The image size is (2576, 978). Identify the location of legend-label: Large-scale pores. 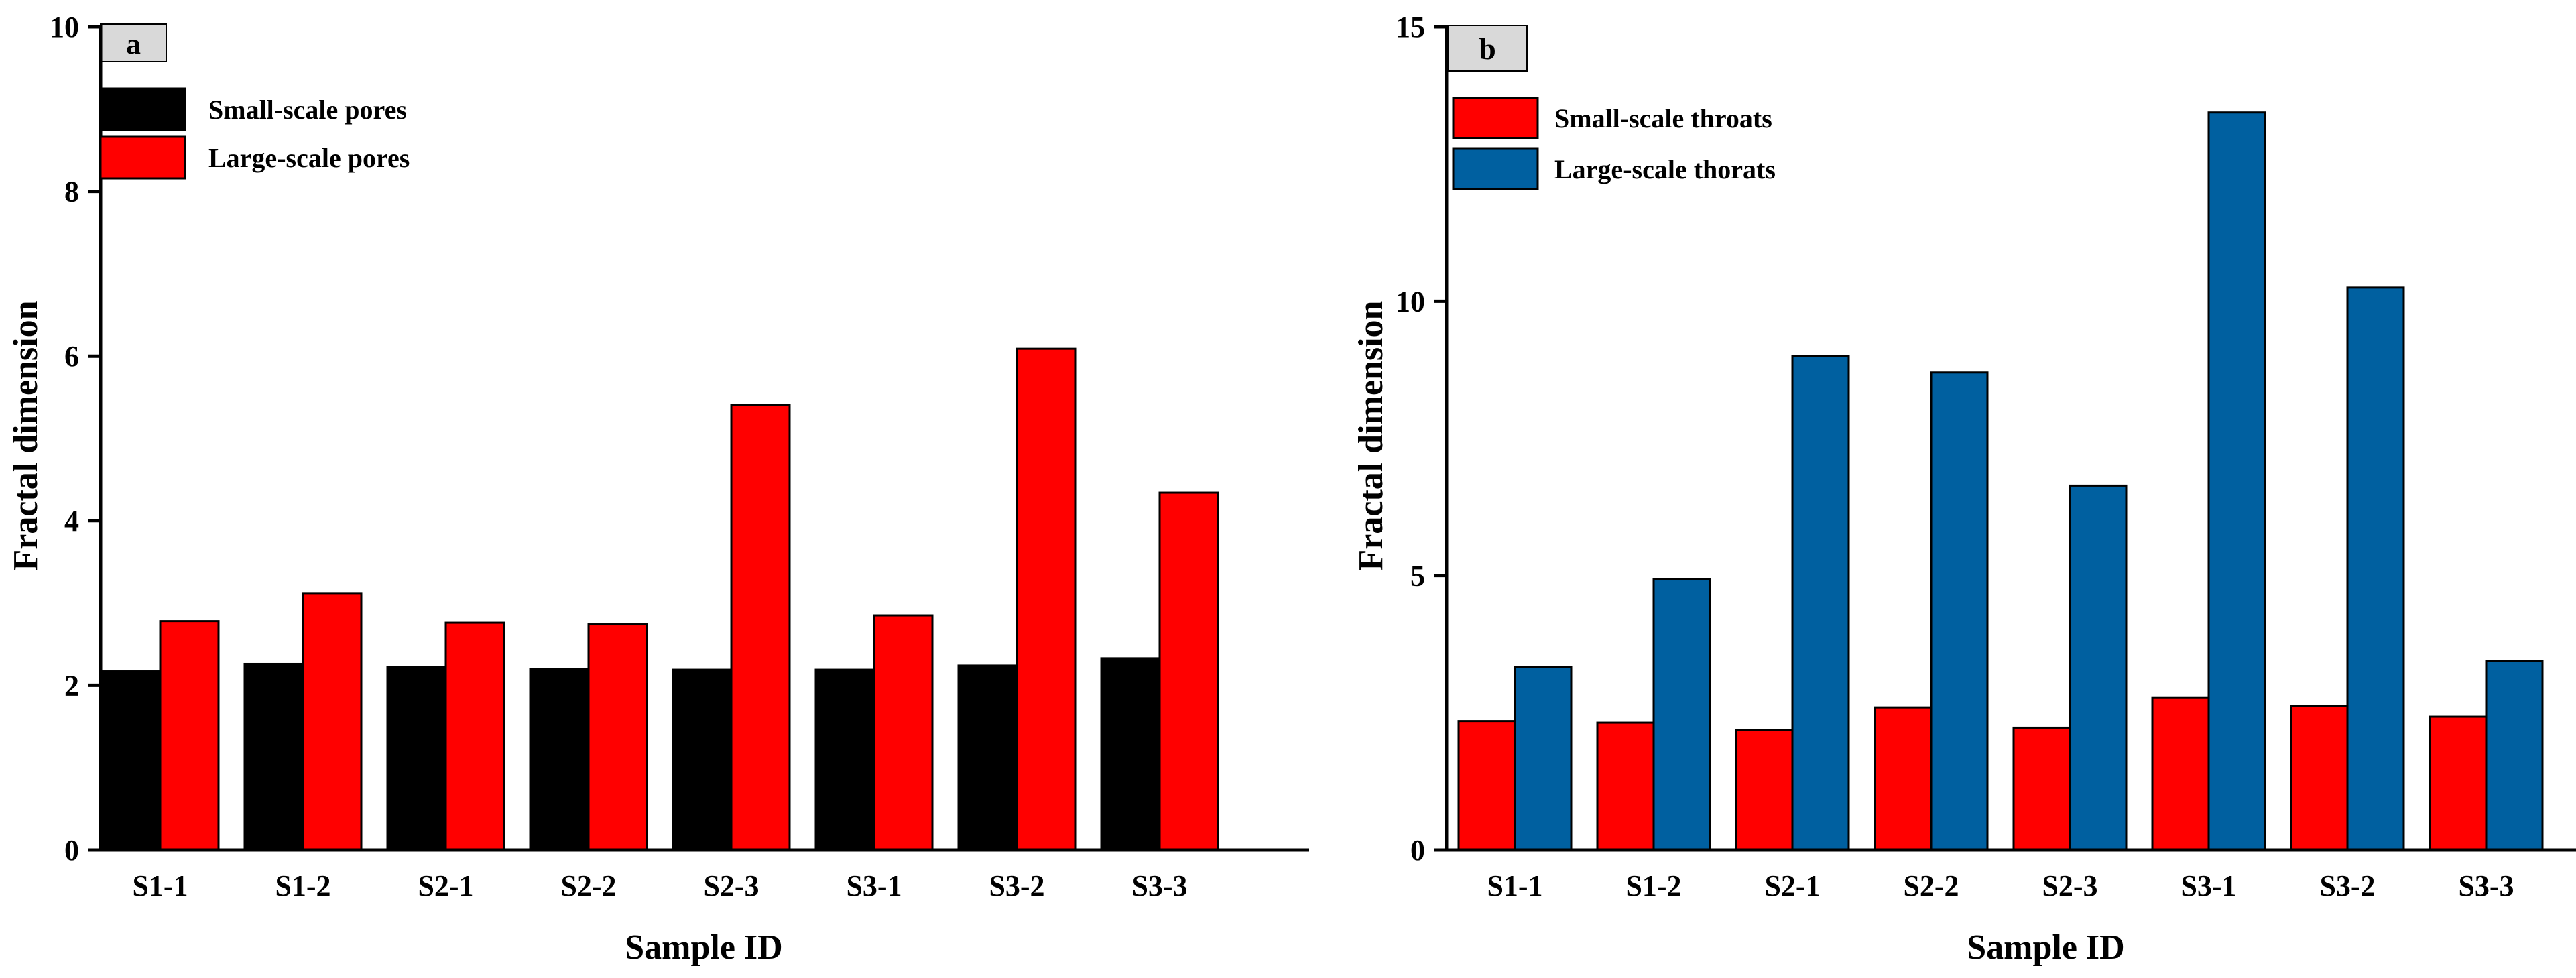
(309, 158).